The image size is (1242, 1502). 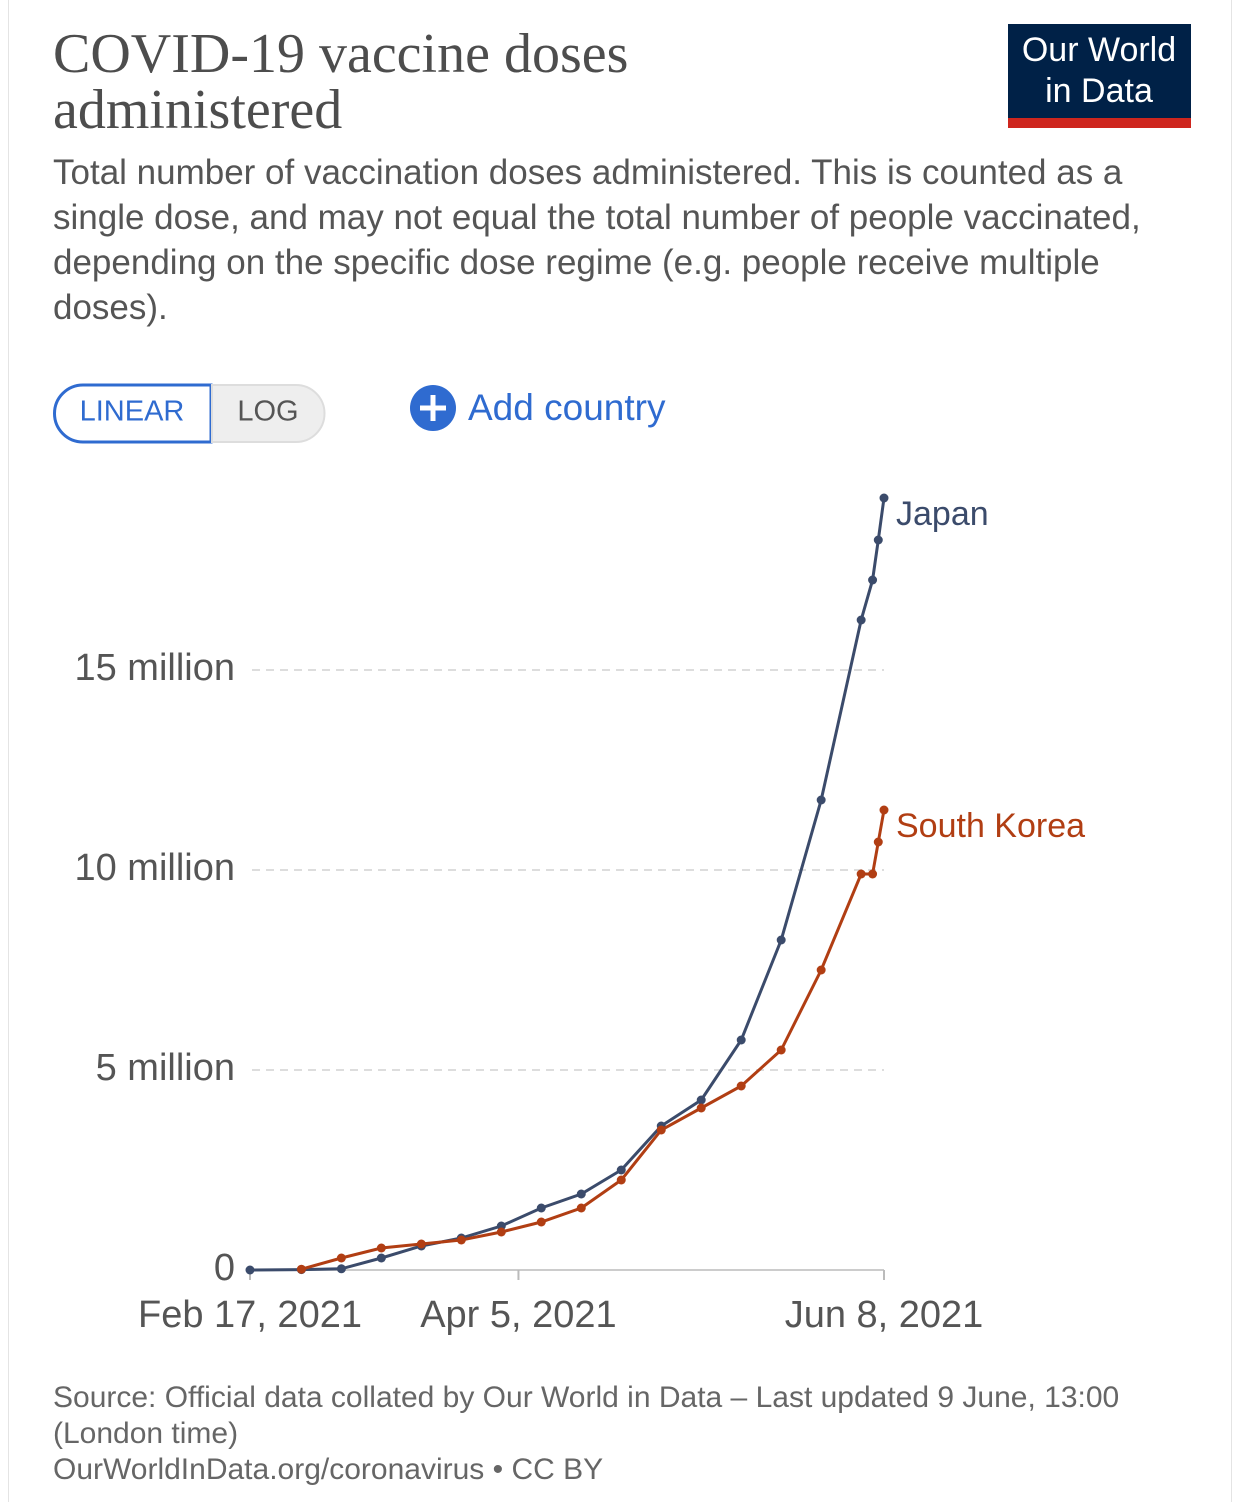 I want to click on series-line, so click(x=593, y=1040).